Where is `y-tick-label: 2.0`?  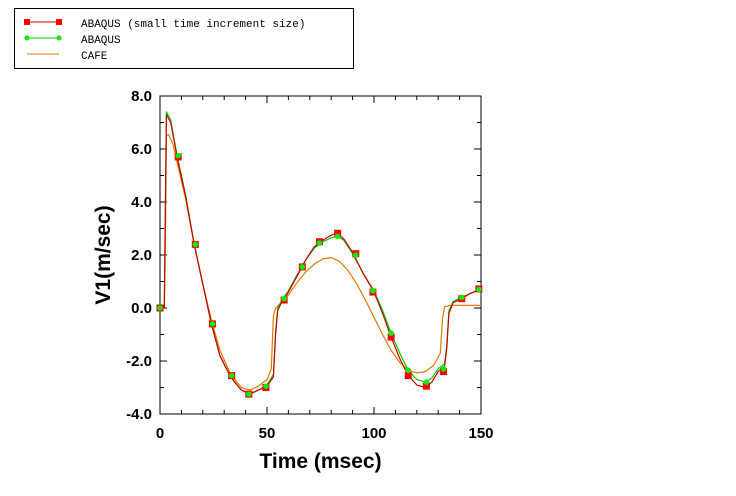
y-tick-label: 2.0 is located at coordinates (141, 255).